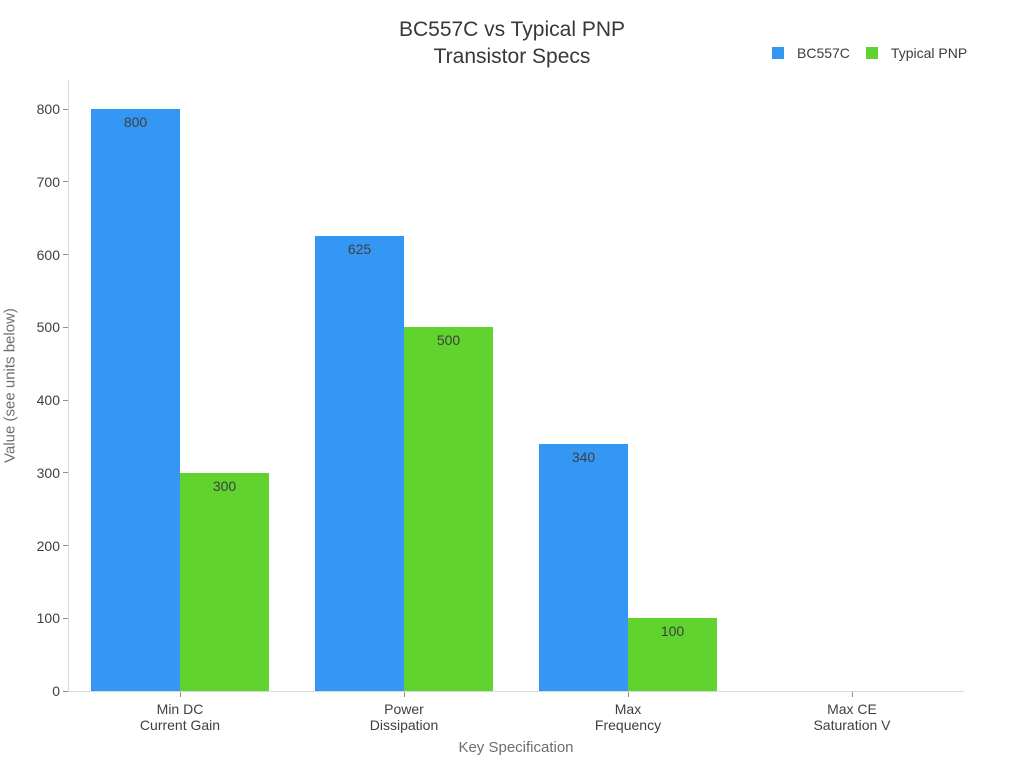  I want to click on y-tick-label: 700, so click(48, 181).